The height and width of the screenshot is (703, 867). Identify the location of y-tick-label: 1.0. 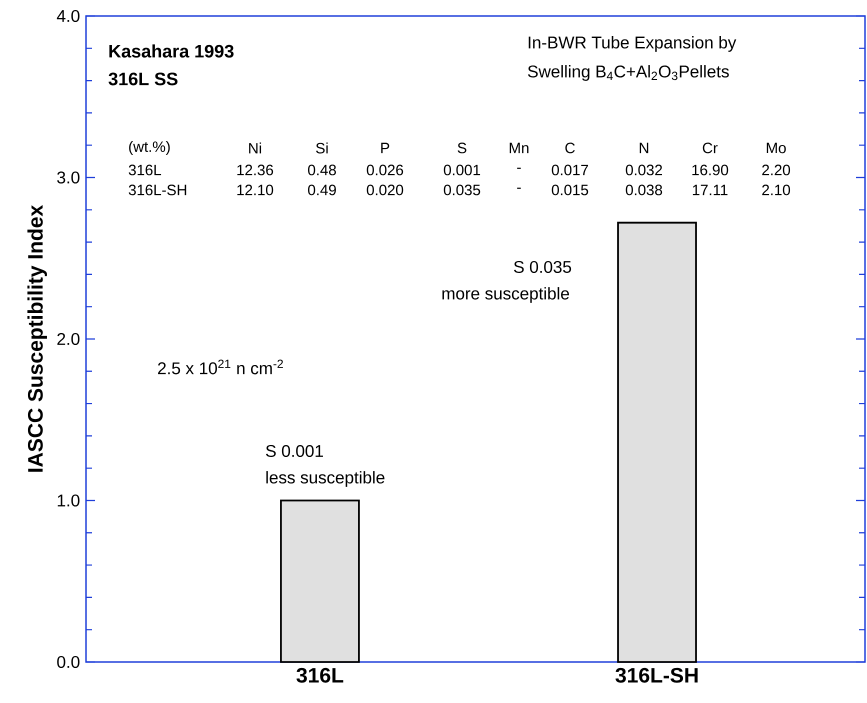
(69, 500).